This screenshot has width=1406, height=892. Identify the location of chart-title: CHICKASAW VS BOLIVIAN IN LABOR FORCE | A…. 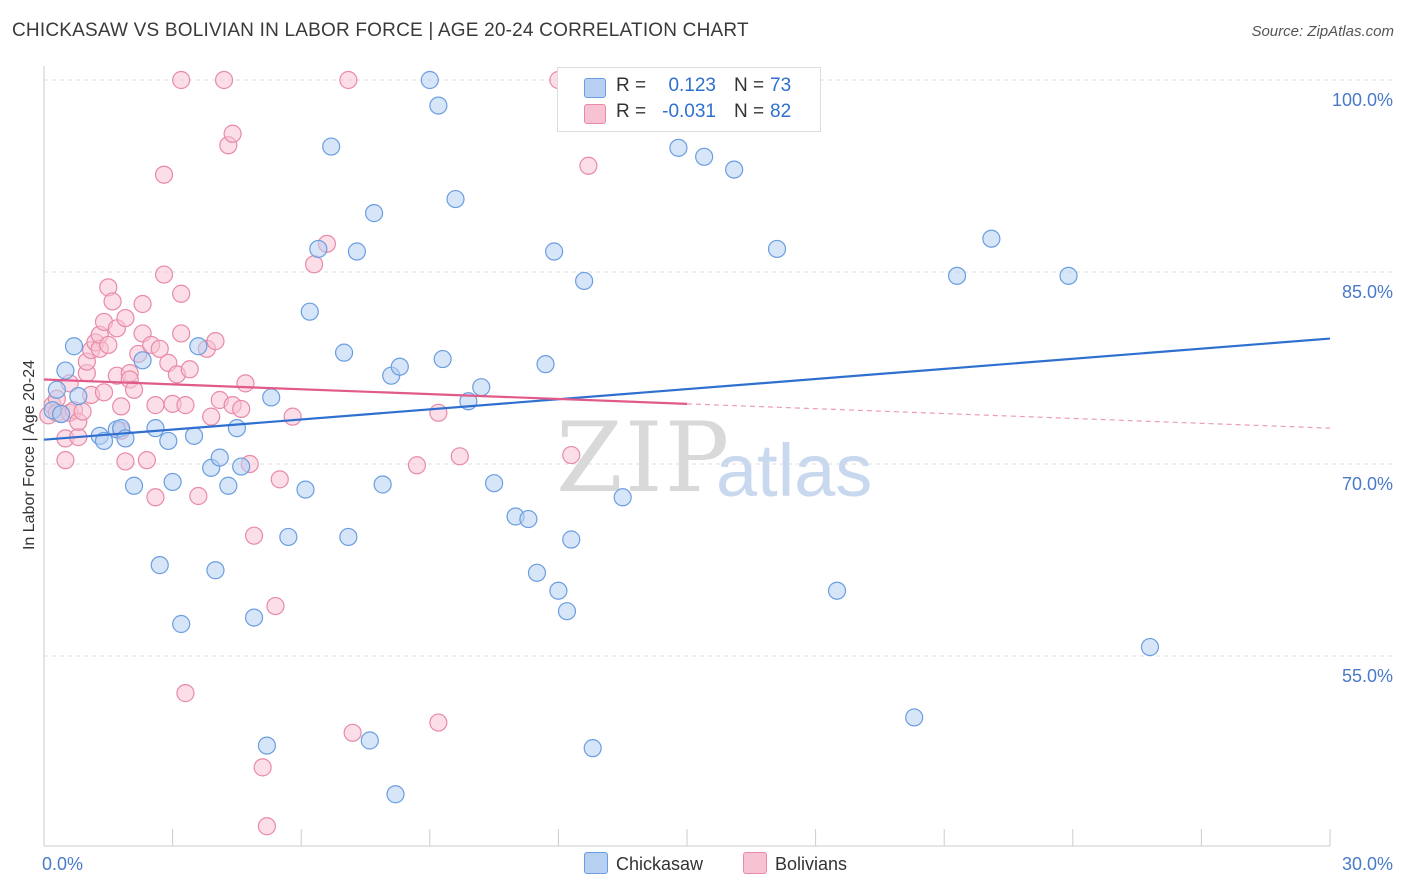
(380, 30).